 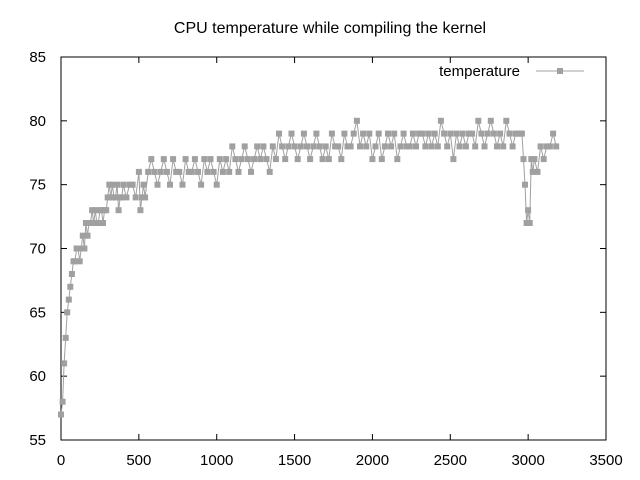 What do you see at coordinates (37, 376) in the screenshot?
I see `y-tick-label: 60` at bounding box center [37, 376].